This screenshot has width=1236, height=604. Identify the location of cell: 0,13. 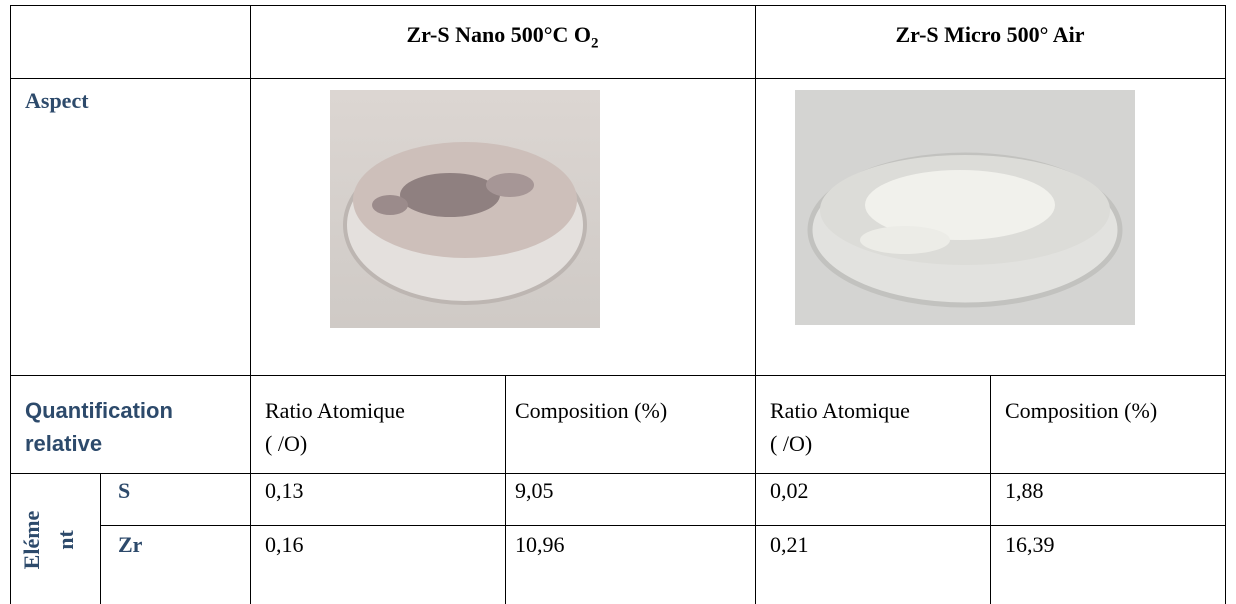
(284, 490).